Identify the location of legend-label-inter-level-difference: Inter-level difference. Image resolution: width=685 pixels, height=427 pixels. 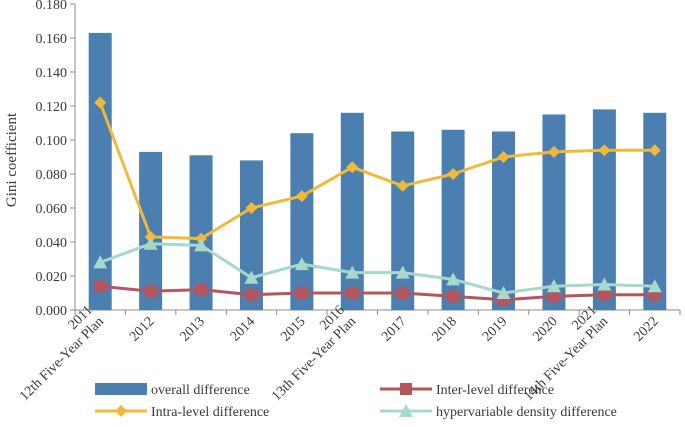
(495, 390).